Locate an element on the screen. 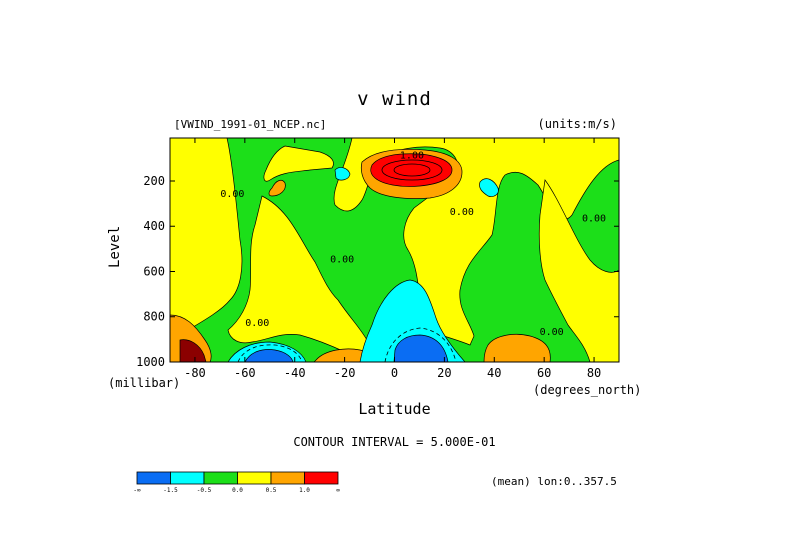  solid-contours is located at coordinates (412, 170).